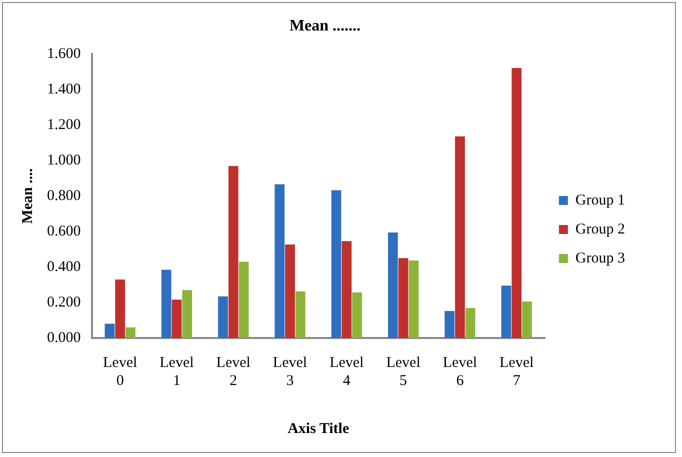 Image resolution: width=682 pixels, height=457 pixels. Describe the element at coordinates (64, 266) in the screenshot. I see `y-tick-label: 0.400` at that location.